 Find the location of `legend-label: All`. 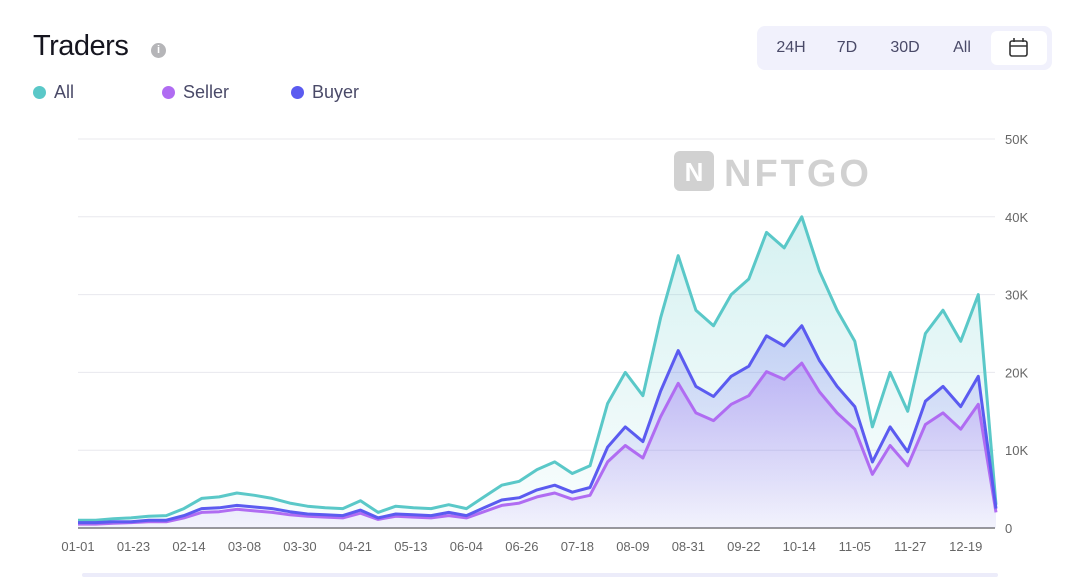

legend-label: All is located at coordinates (64, 92).